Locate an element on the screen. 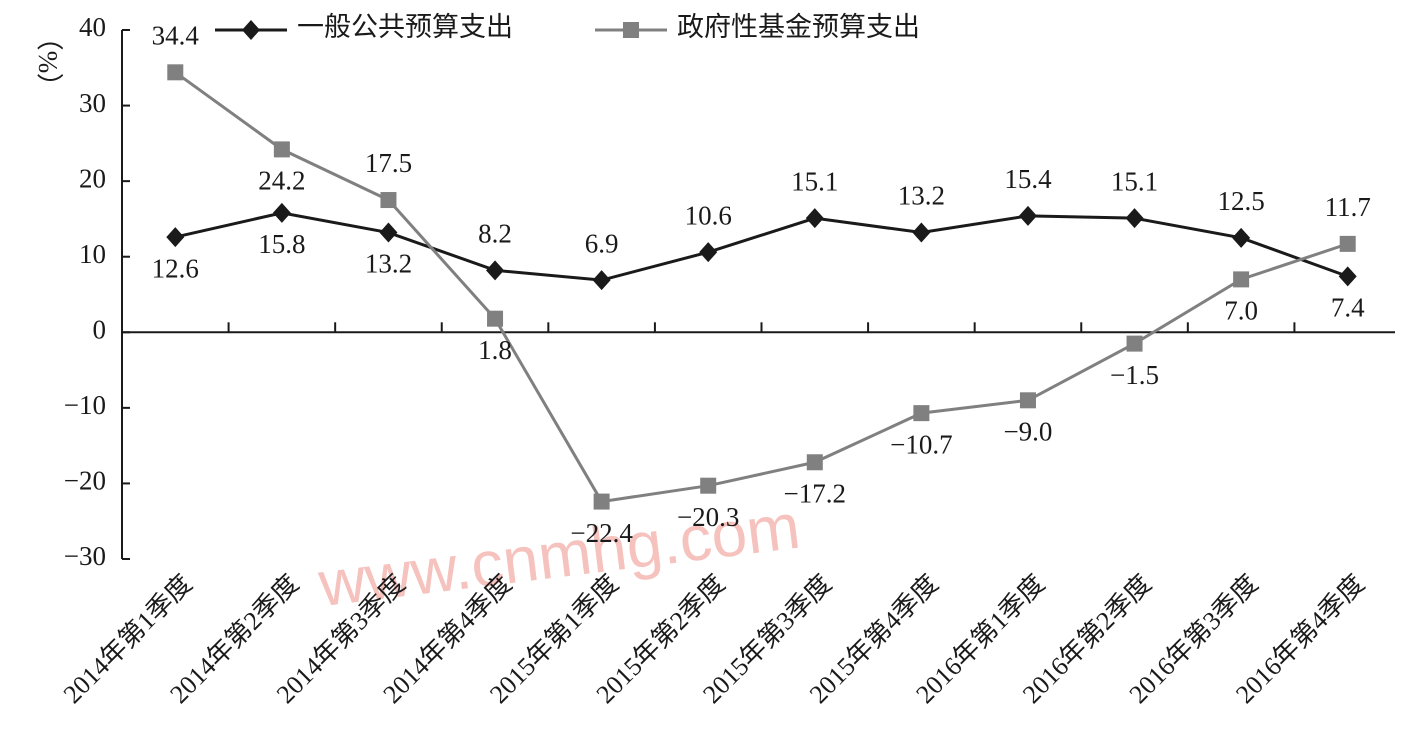  data-label: −1.5 is located at coordinates (1134, 375).